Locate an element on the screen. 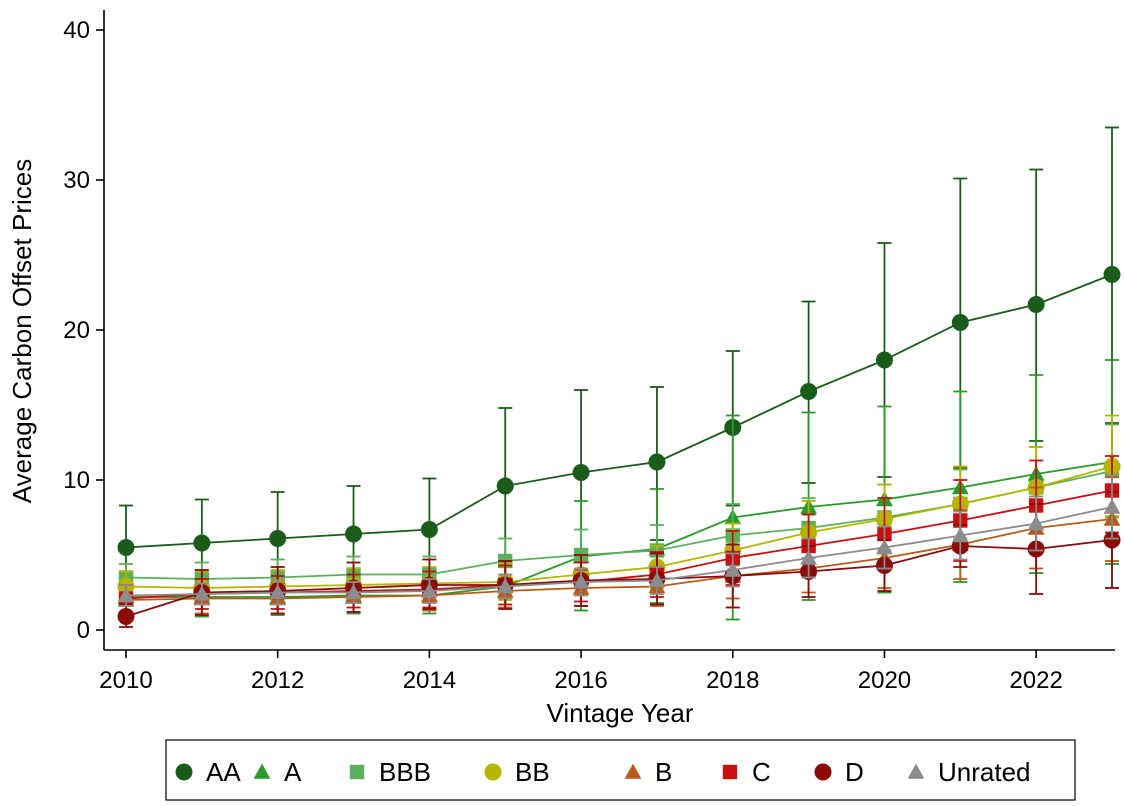 Image resolution: width=1124 pixels, height=806 pixels. x-axis-title: Vintage Year is located at coordinates (620, 713).